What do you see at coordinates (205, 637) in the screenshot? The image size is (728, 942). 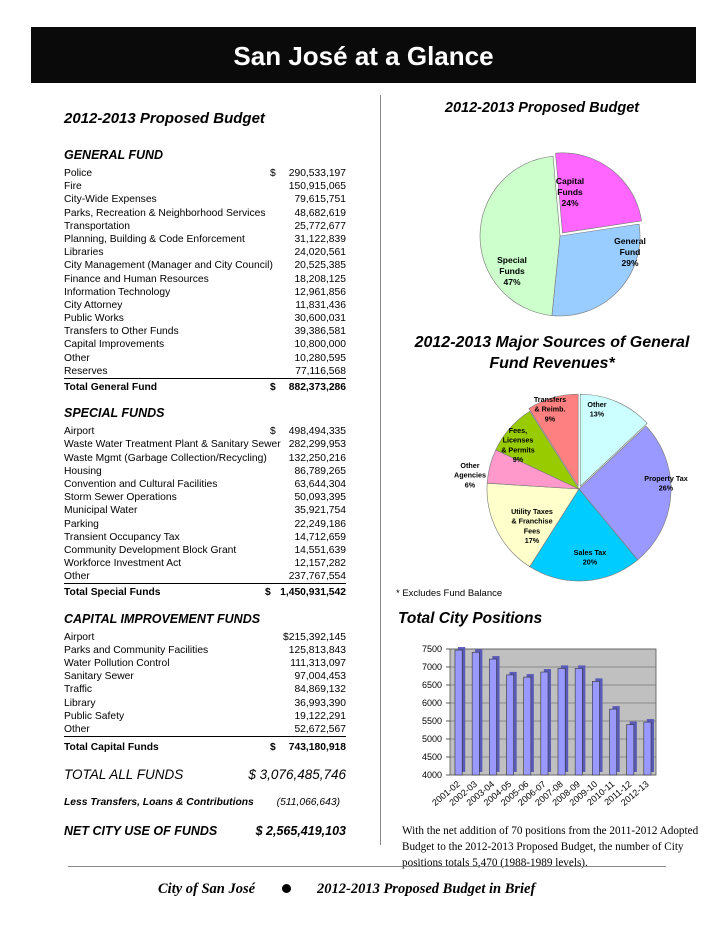 I see `table-row: Airport $215,392,145` at bounding box center [205, 637].